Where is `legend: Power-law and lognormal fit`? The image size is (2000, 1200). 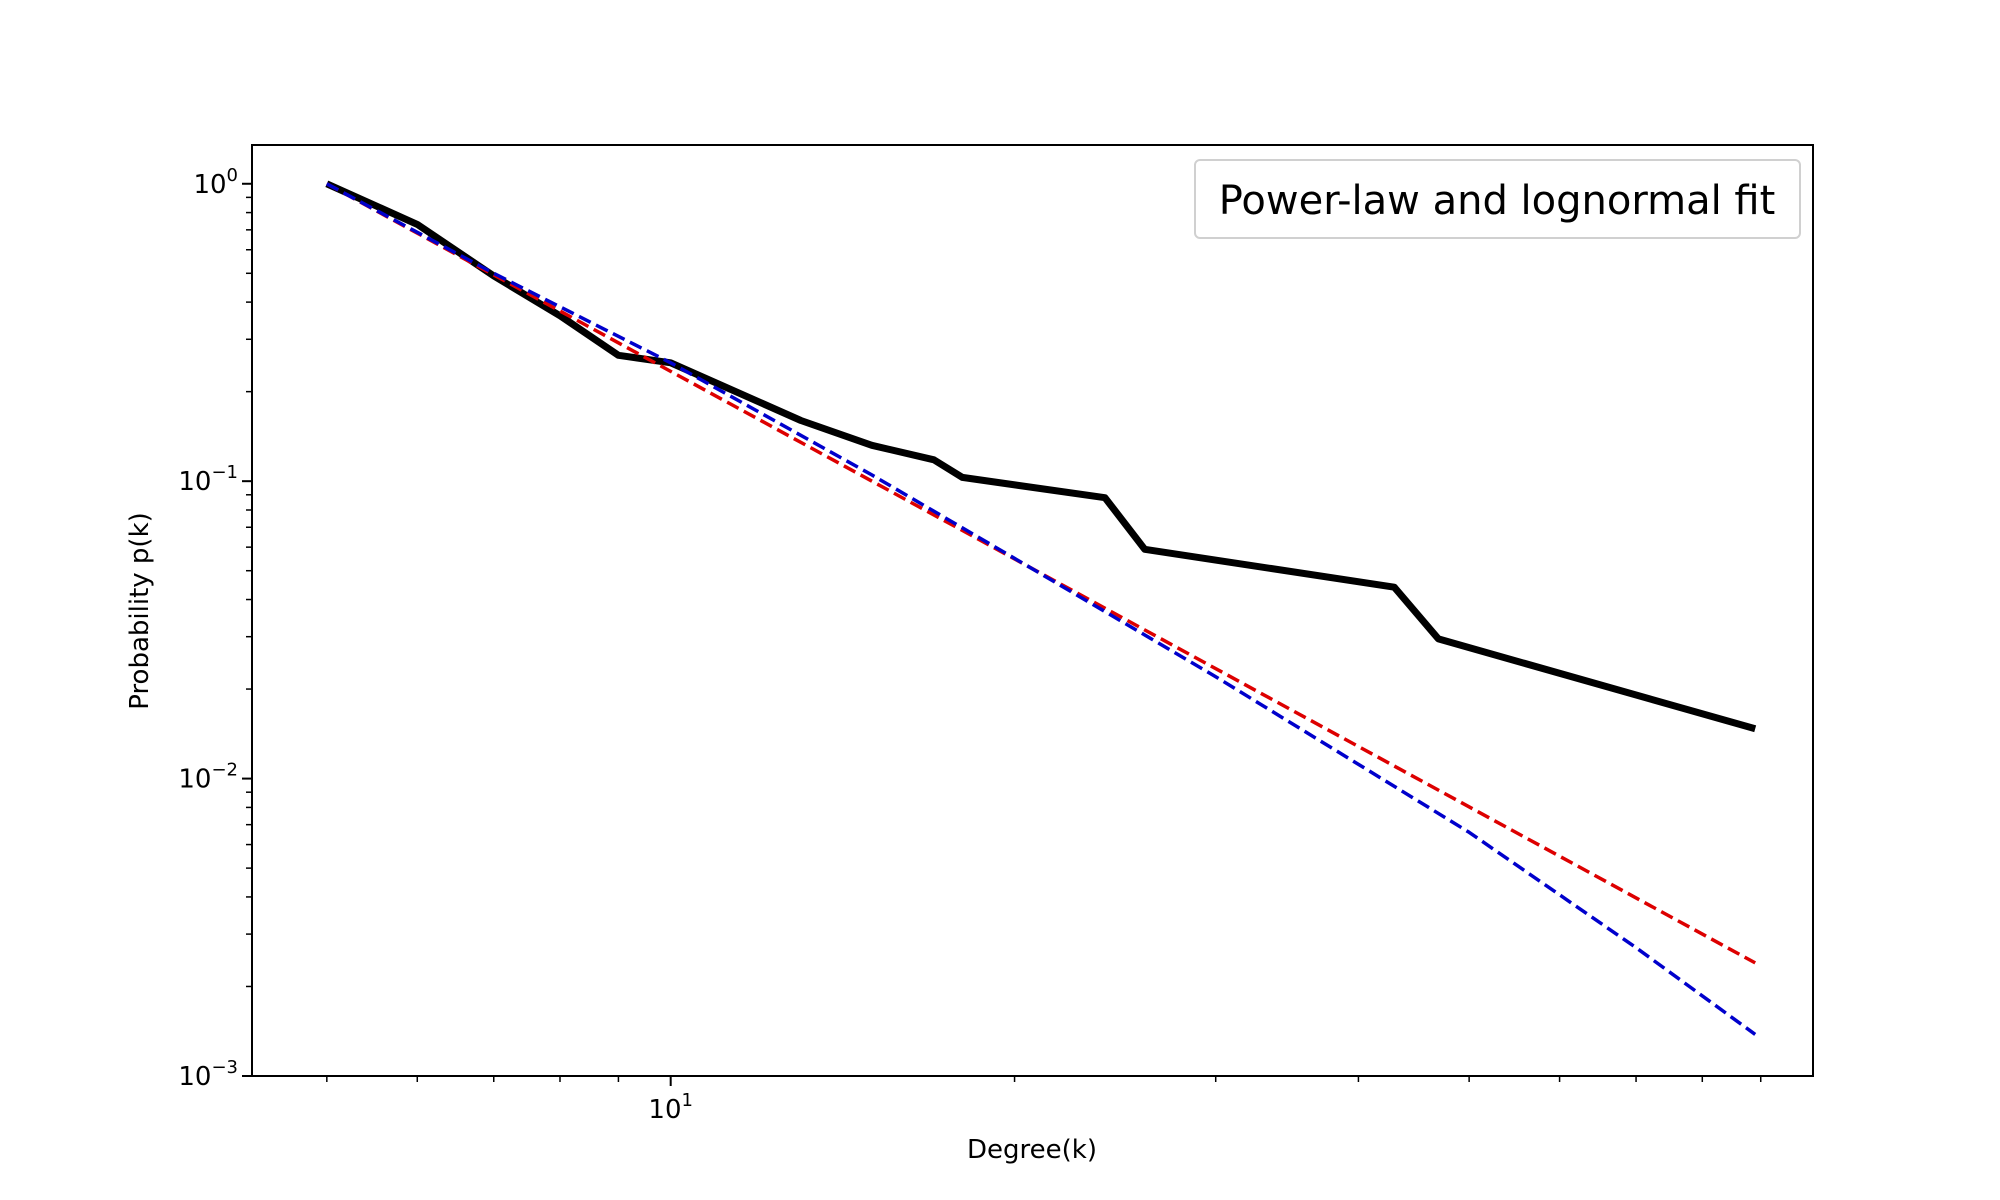
legend: Power-law and lognormal fit is located at coordinates (1497, 199).